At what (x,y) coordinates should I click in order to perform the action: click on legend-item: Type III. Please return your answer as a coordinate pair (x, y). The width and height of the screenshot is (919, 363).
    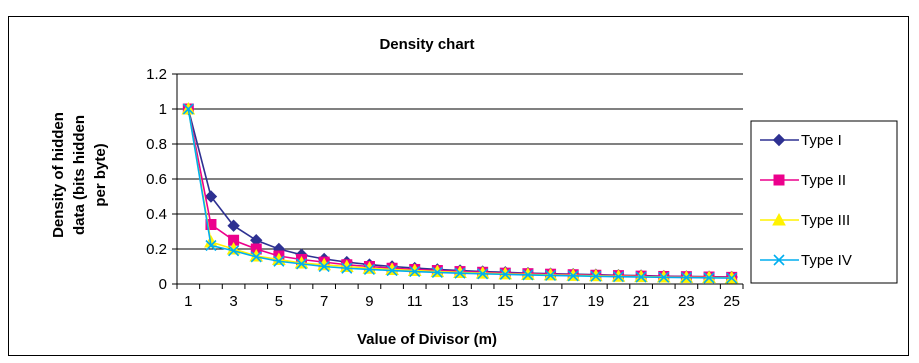
    Looking at the image, I should click on (805, 220).